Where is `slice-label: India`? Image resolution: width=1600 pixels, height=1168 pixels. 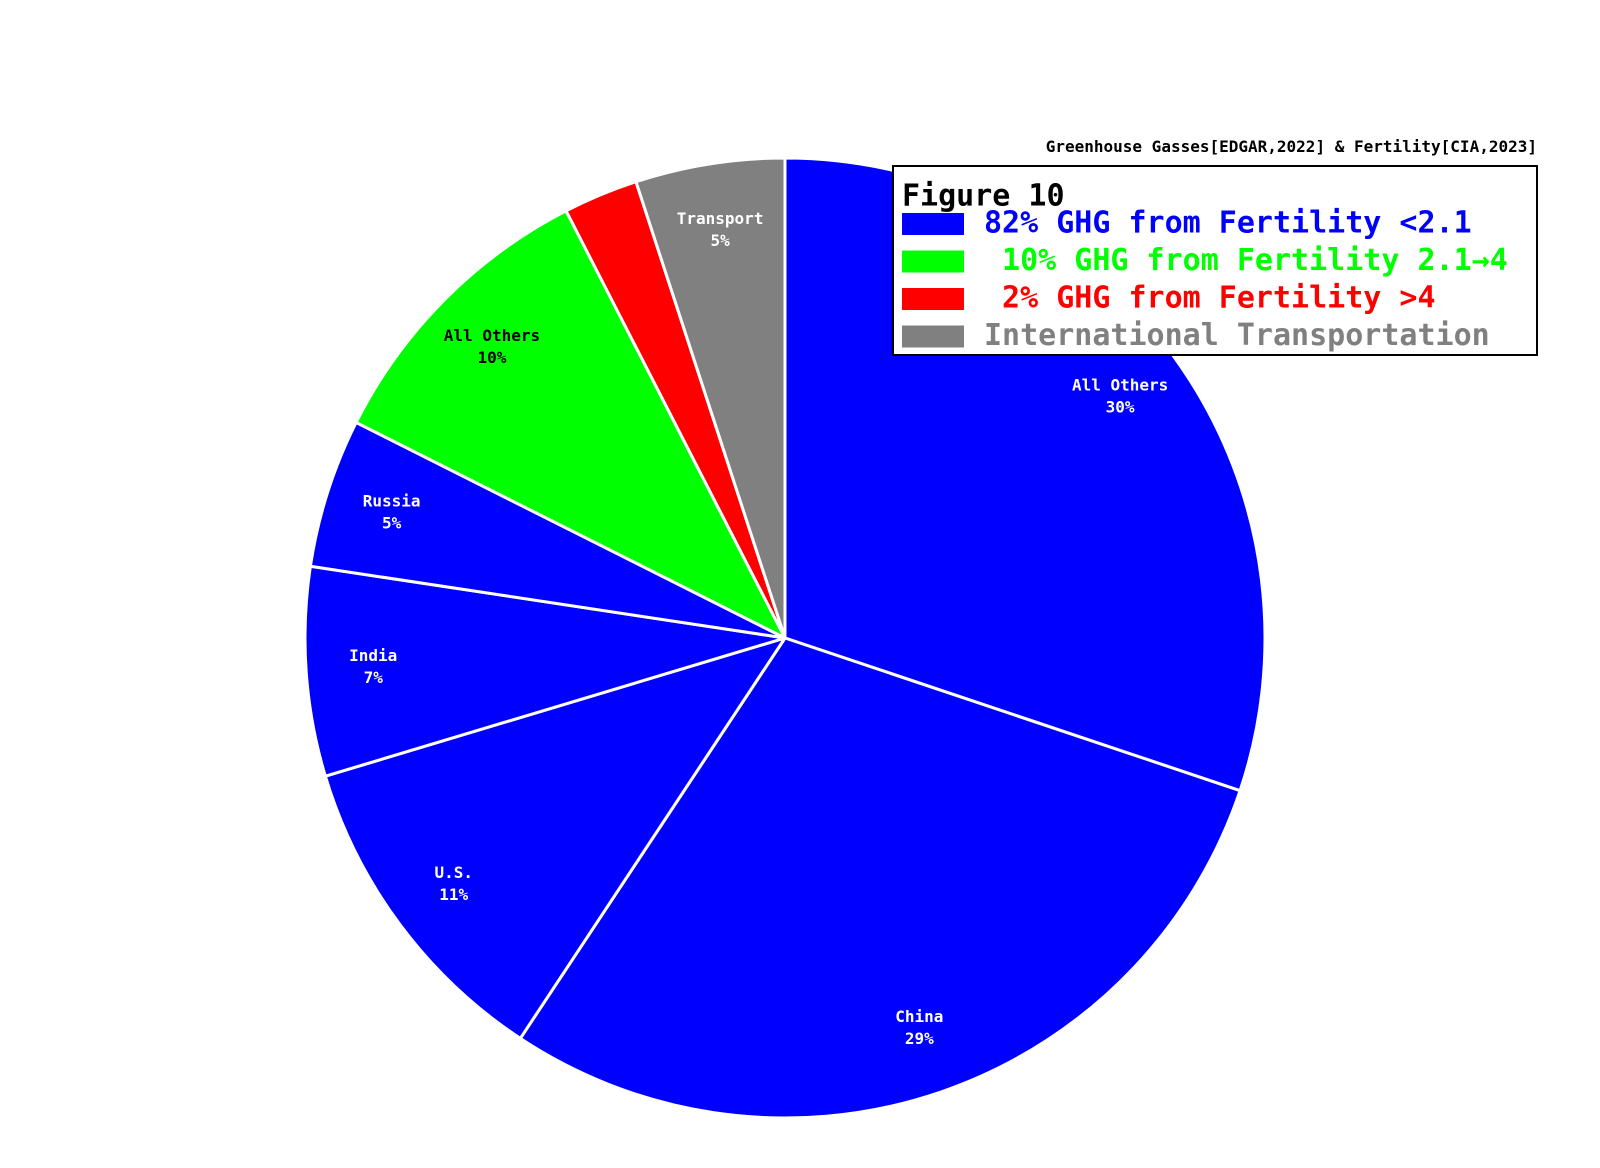 slice-label: India is located at coordinates (373, 655).